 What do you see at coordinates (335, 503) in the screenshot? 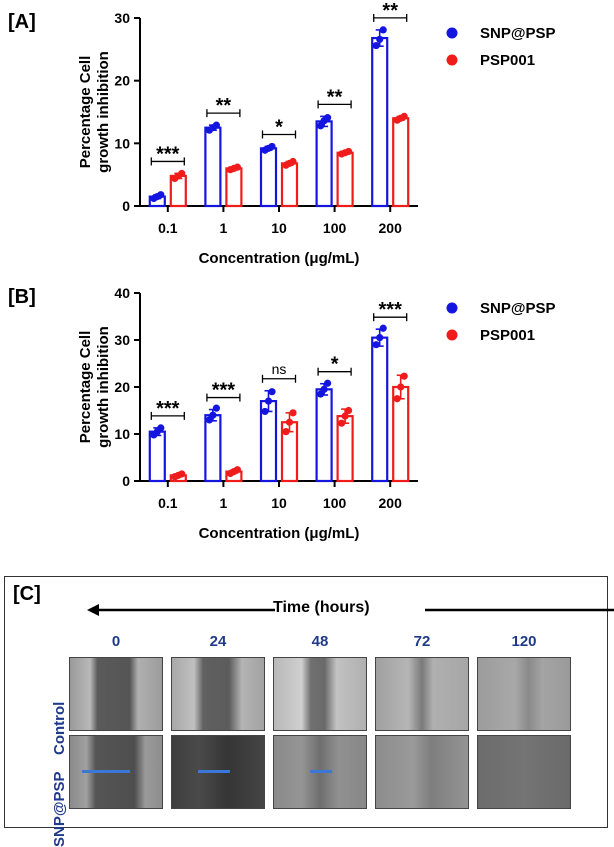
I see `panel-b-x-tick-label: 100` at bounding box center [335, 503].